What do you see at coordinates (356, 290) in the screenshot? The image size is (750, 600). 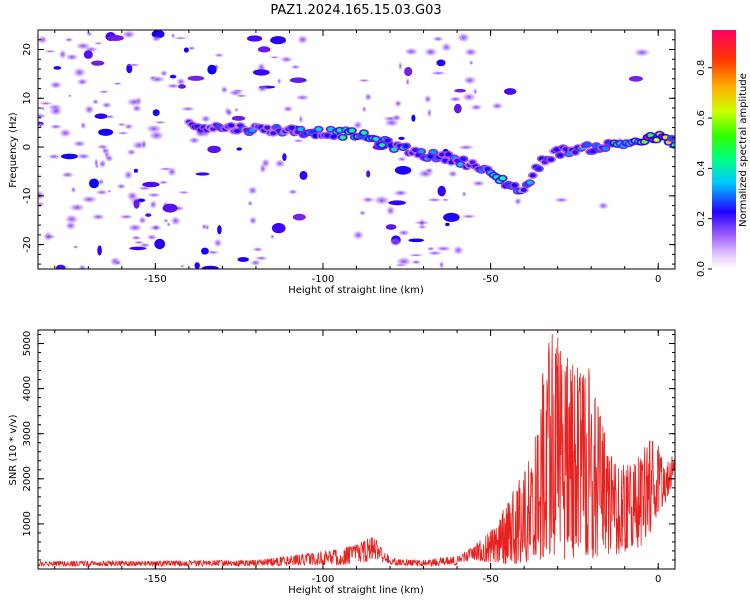 I see `spectrogram-x-label: Height of straight line (km)` at bounding box center [356, 290].